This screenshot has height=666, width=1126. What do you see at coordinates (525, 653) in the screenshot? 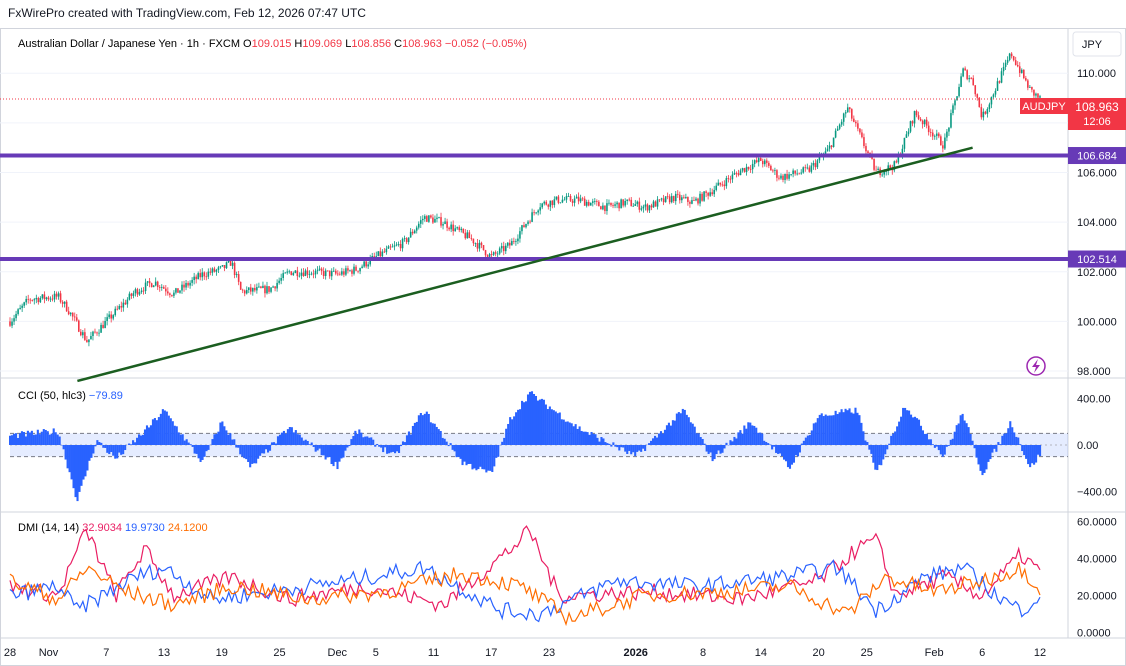
I see `time-axis: 28 Nov 7 13 19 25 Dec 5 11 17 23 2026 8 14 20 25 Feb 6 12` at bounding box center [525, 653].